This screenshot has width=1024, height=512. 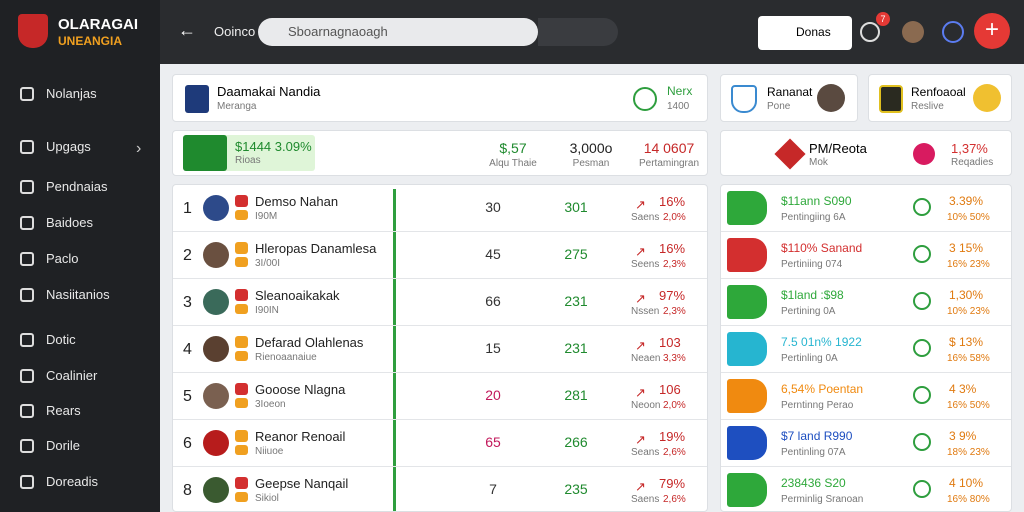 I want to click on item-sub: Pentinling 07A, so click(x=813, y=452).